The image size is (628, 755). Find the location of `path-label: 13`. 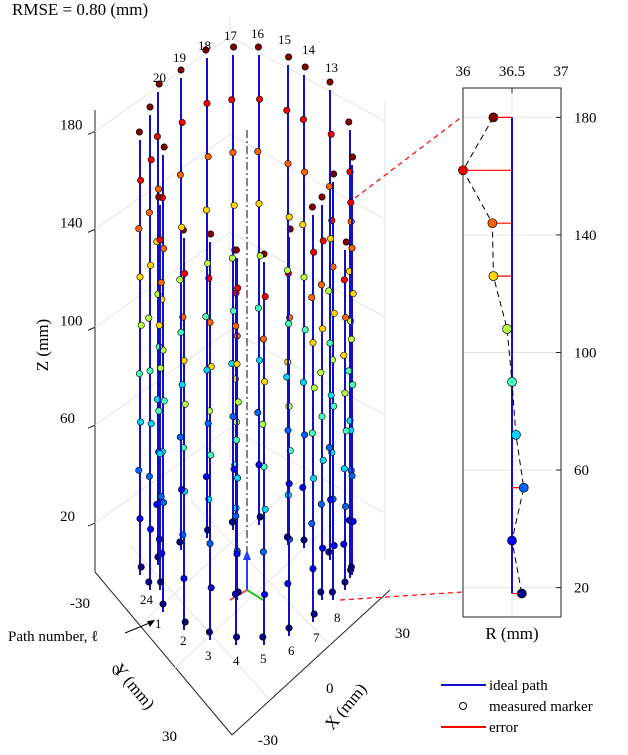

path-label: 13 is located at coordinates (331, 67).